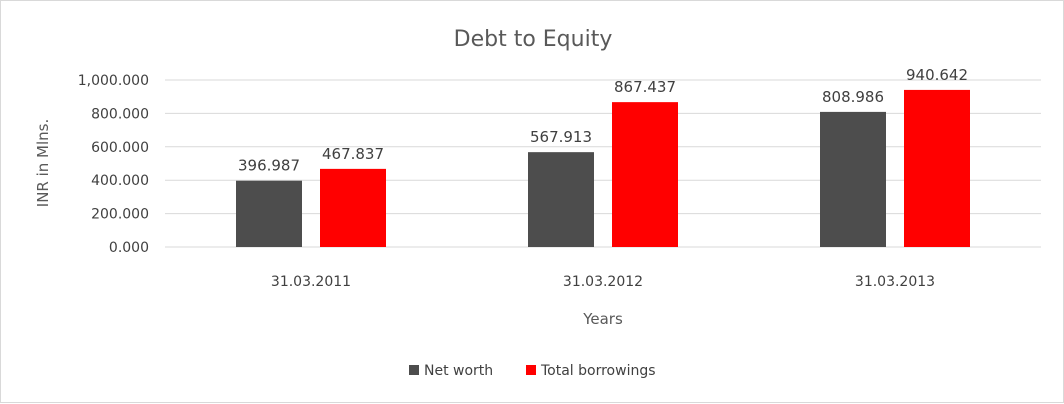  Describe the element at coordinates (353, 154) in the screenshot. I see `data-label: 467.837` at that location.